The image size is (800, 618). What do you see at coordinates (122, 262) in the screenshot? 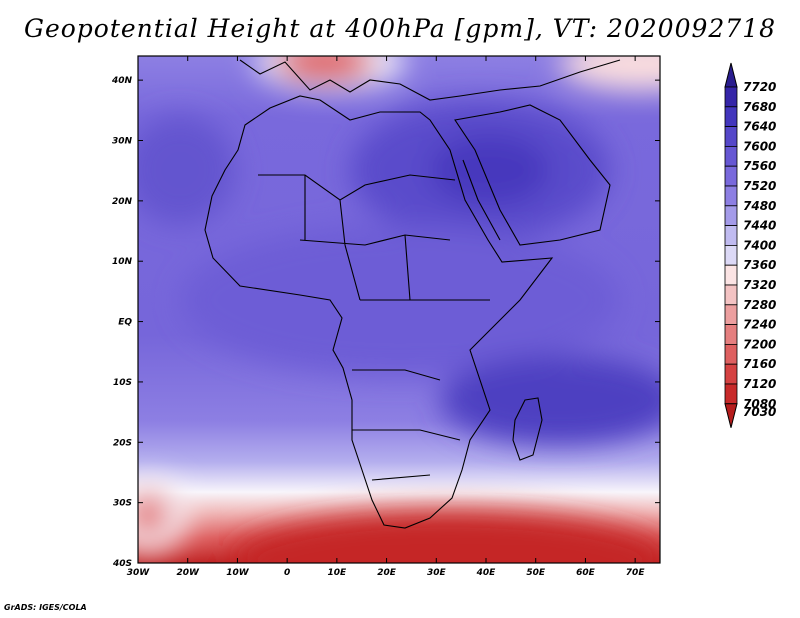
I see `lat-label: 10N` at bounding box center [122, 262].